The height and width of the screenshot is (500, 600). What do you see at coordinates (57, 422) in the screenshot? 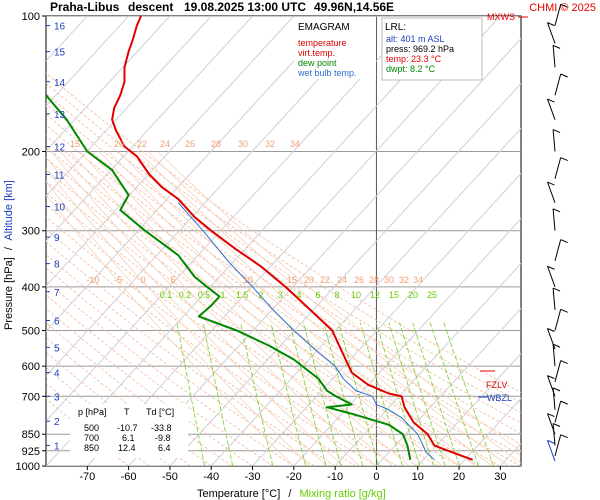
I see `altitude-tick-label: 2` at bounding box center [57, 422].